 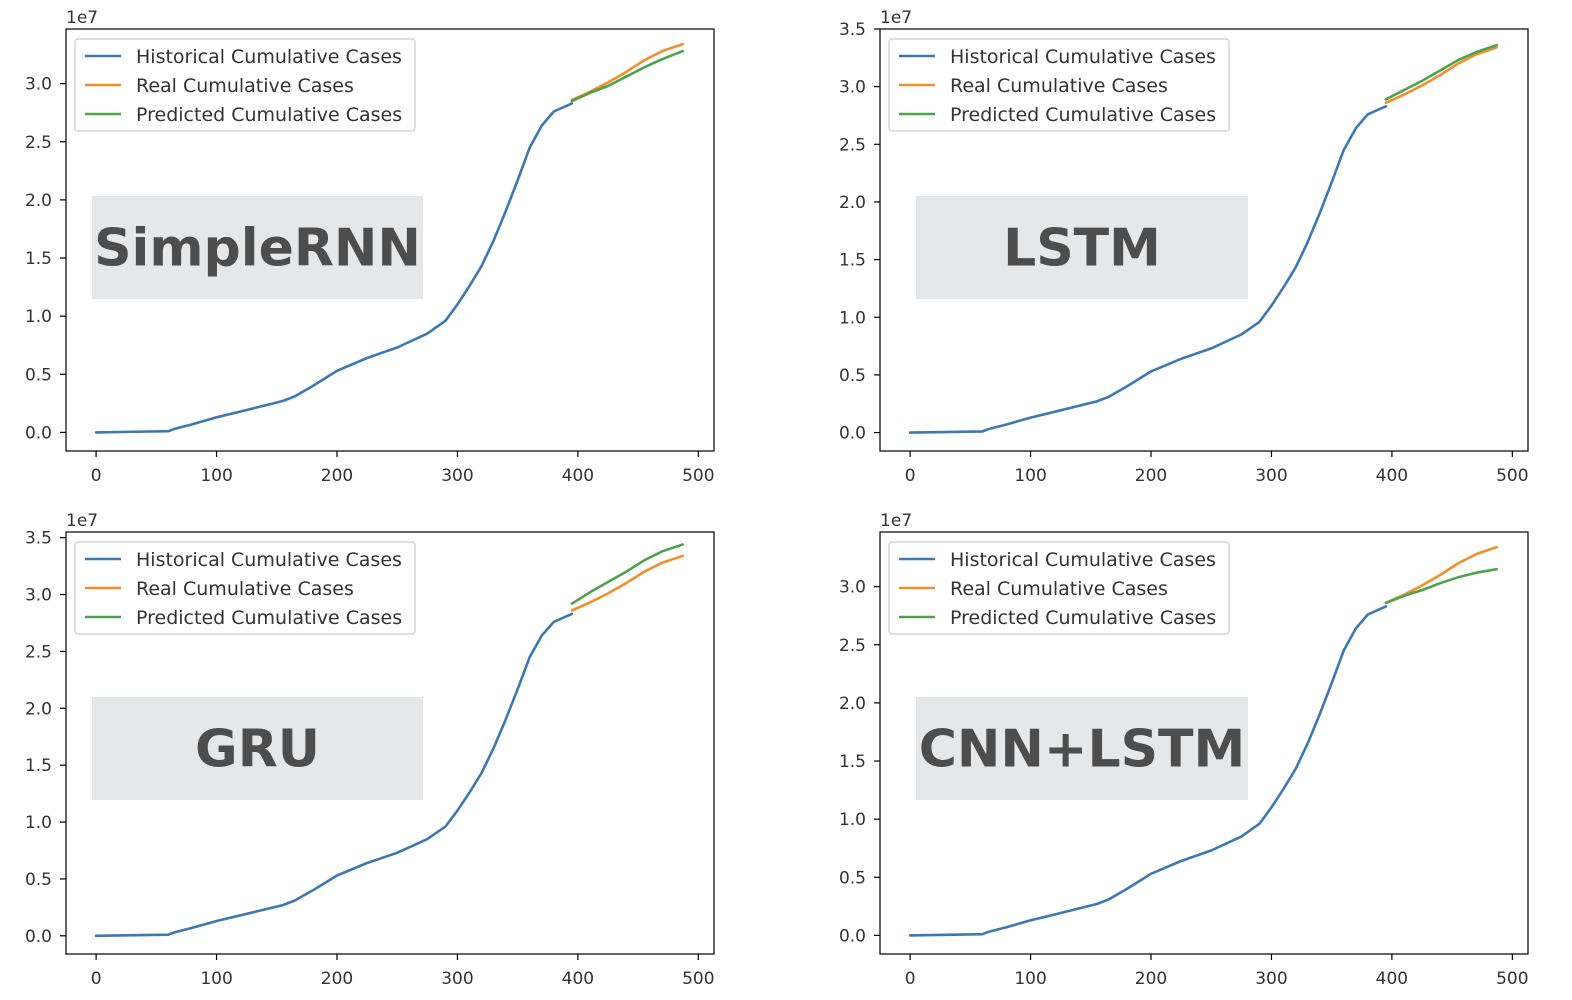 I want to click on model-label: SimpleRNN, so click(x=257, y=249).